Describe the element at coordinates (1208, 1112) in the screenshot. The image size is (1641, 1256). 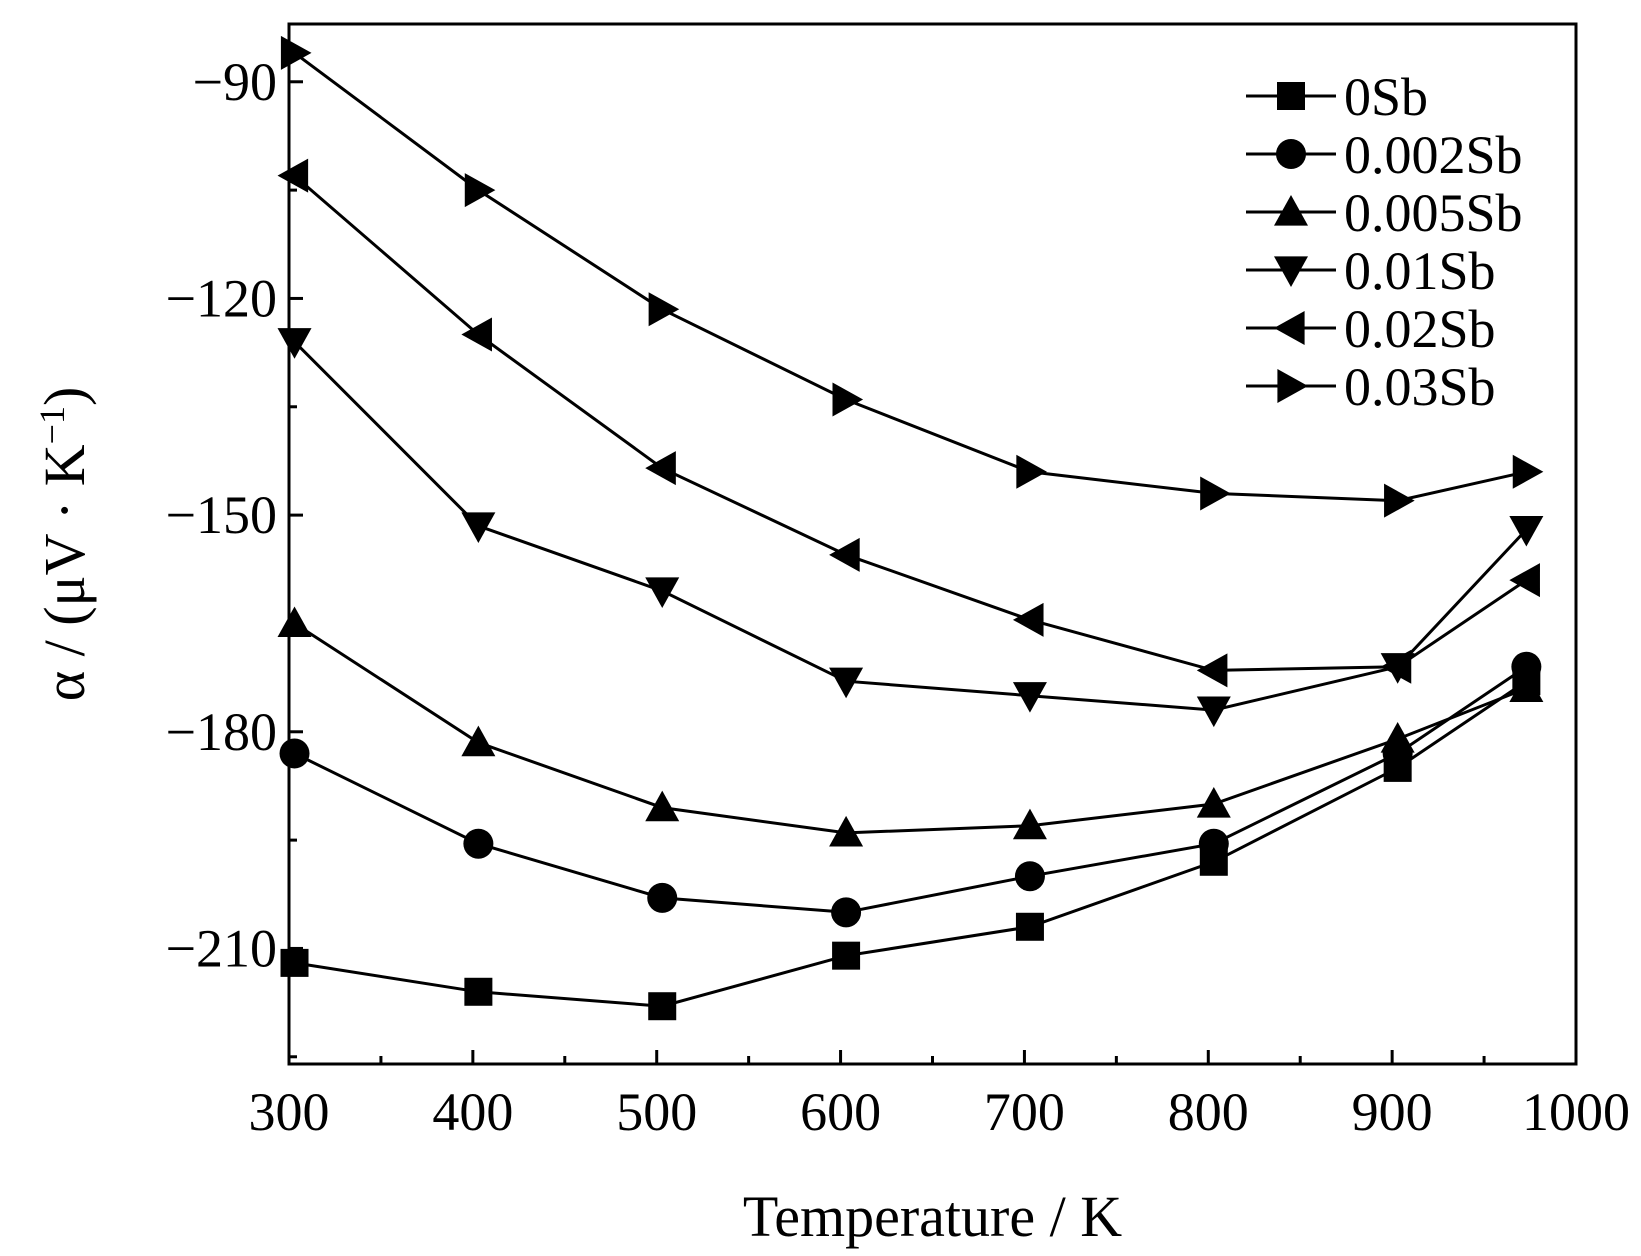
I see `x-tick-label: 800` at that location.